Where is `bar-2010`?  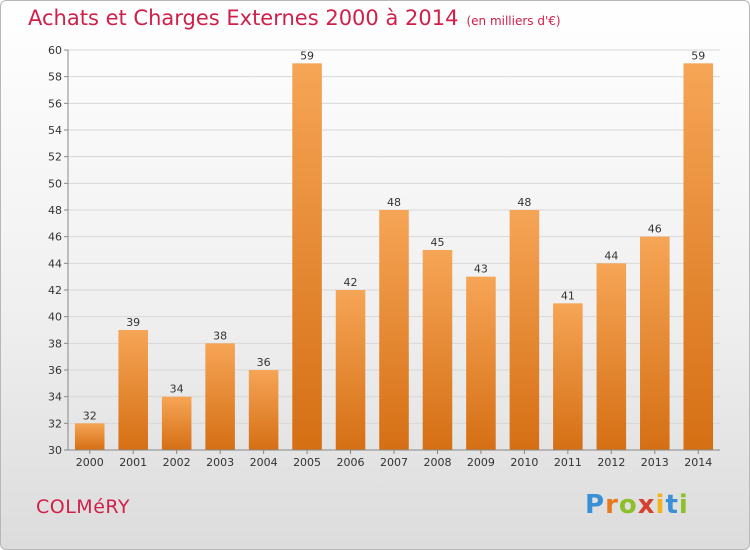 bar-2010 is located at coordinates (524, 330).